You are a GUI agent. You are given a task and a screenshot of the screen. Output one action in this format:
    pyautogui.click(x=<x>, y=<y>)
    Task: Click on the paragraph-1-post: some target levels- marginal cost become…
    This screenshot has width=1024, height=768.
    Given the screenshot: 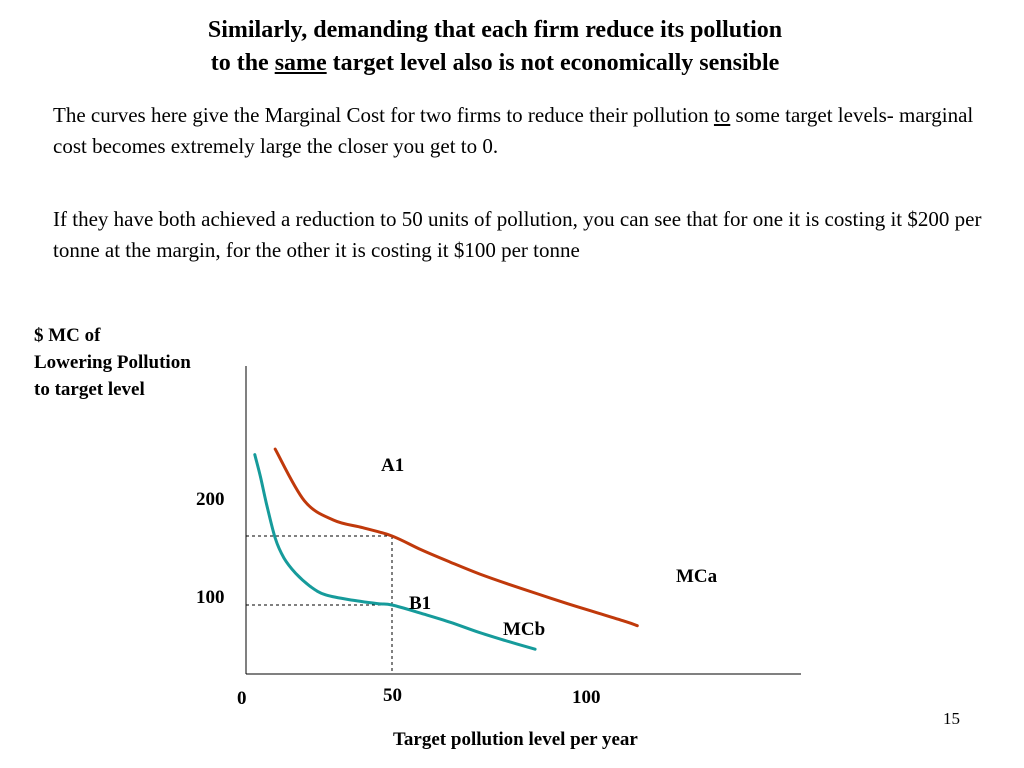 What is the action you would take?
    pyautogui.click(x=513, y=130)
    